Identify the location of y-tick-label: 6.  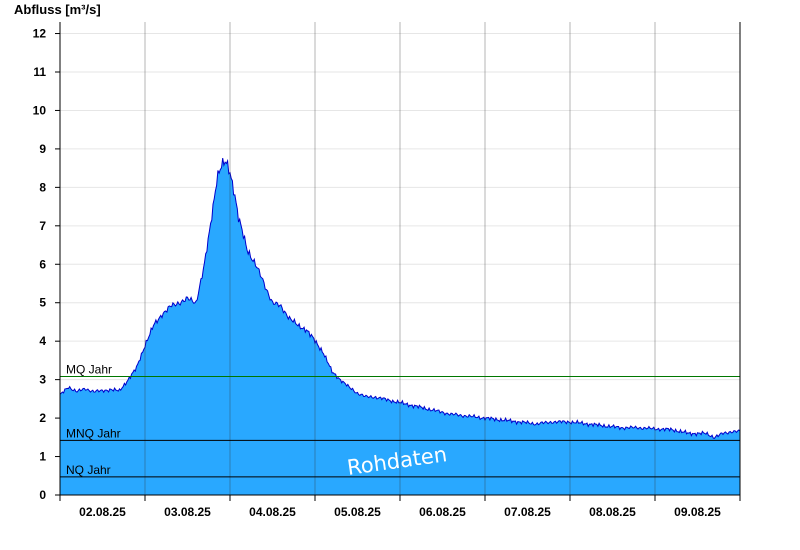
(42, 264).